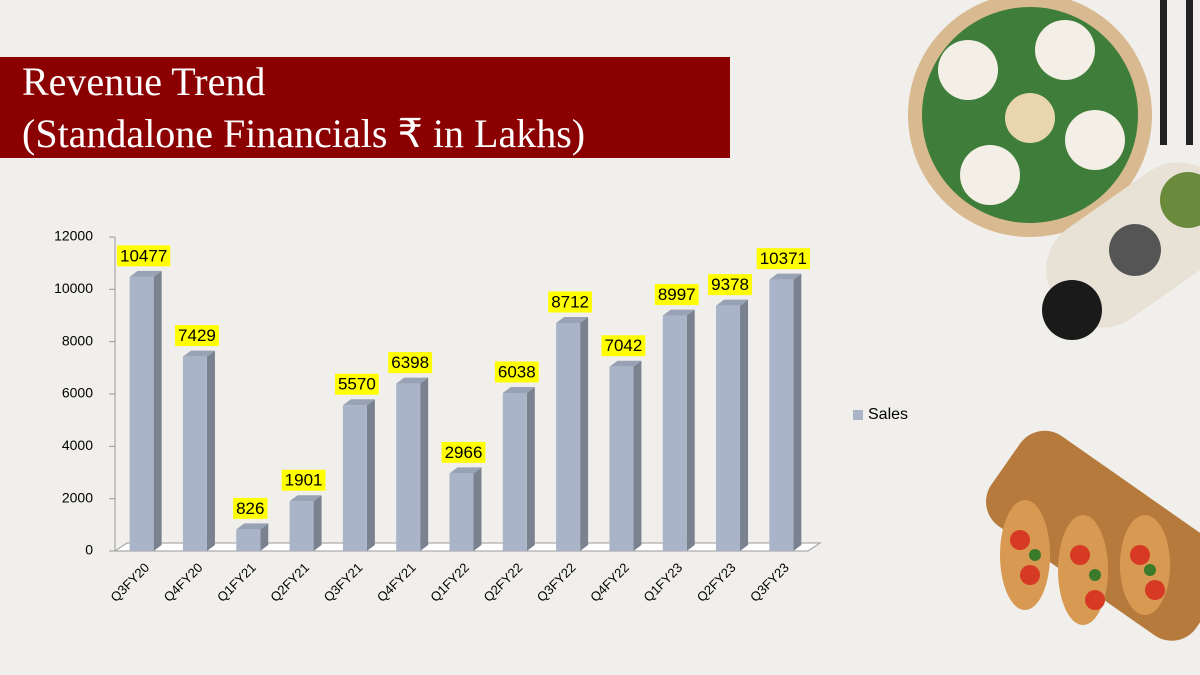  Describe the element at coordinates (236, 582) in the screenshot. I see `x-tick-label: Q1FY21` at that location.